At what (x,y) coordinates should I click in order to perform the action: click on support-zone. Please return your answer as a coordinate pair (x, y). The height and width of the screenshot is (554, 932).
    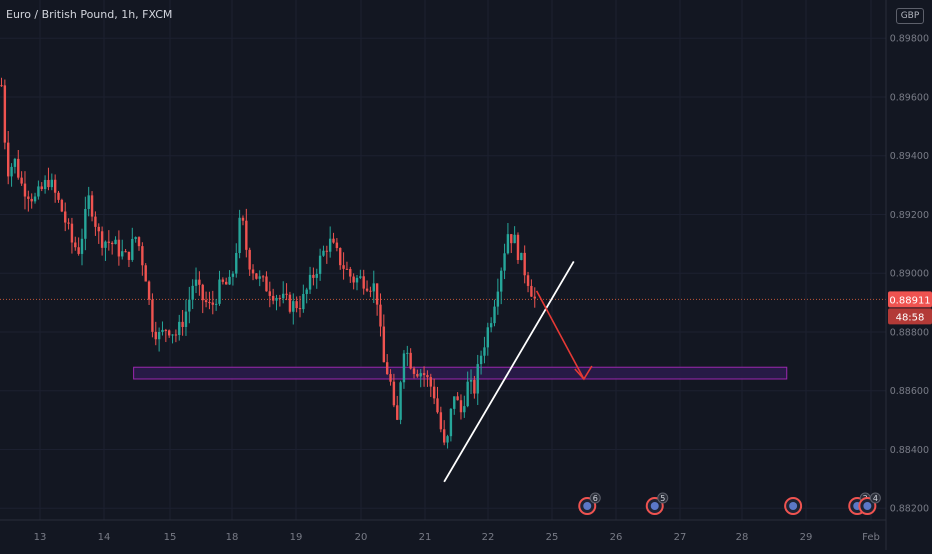
    Looking at the image, I should click on (460, 373).